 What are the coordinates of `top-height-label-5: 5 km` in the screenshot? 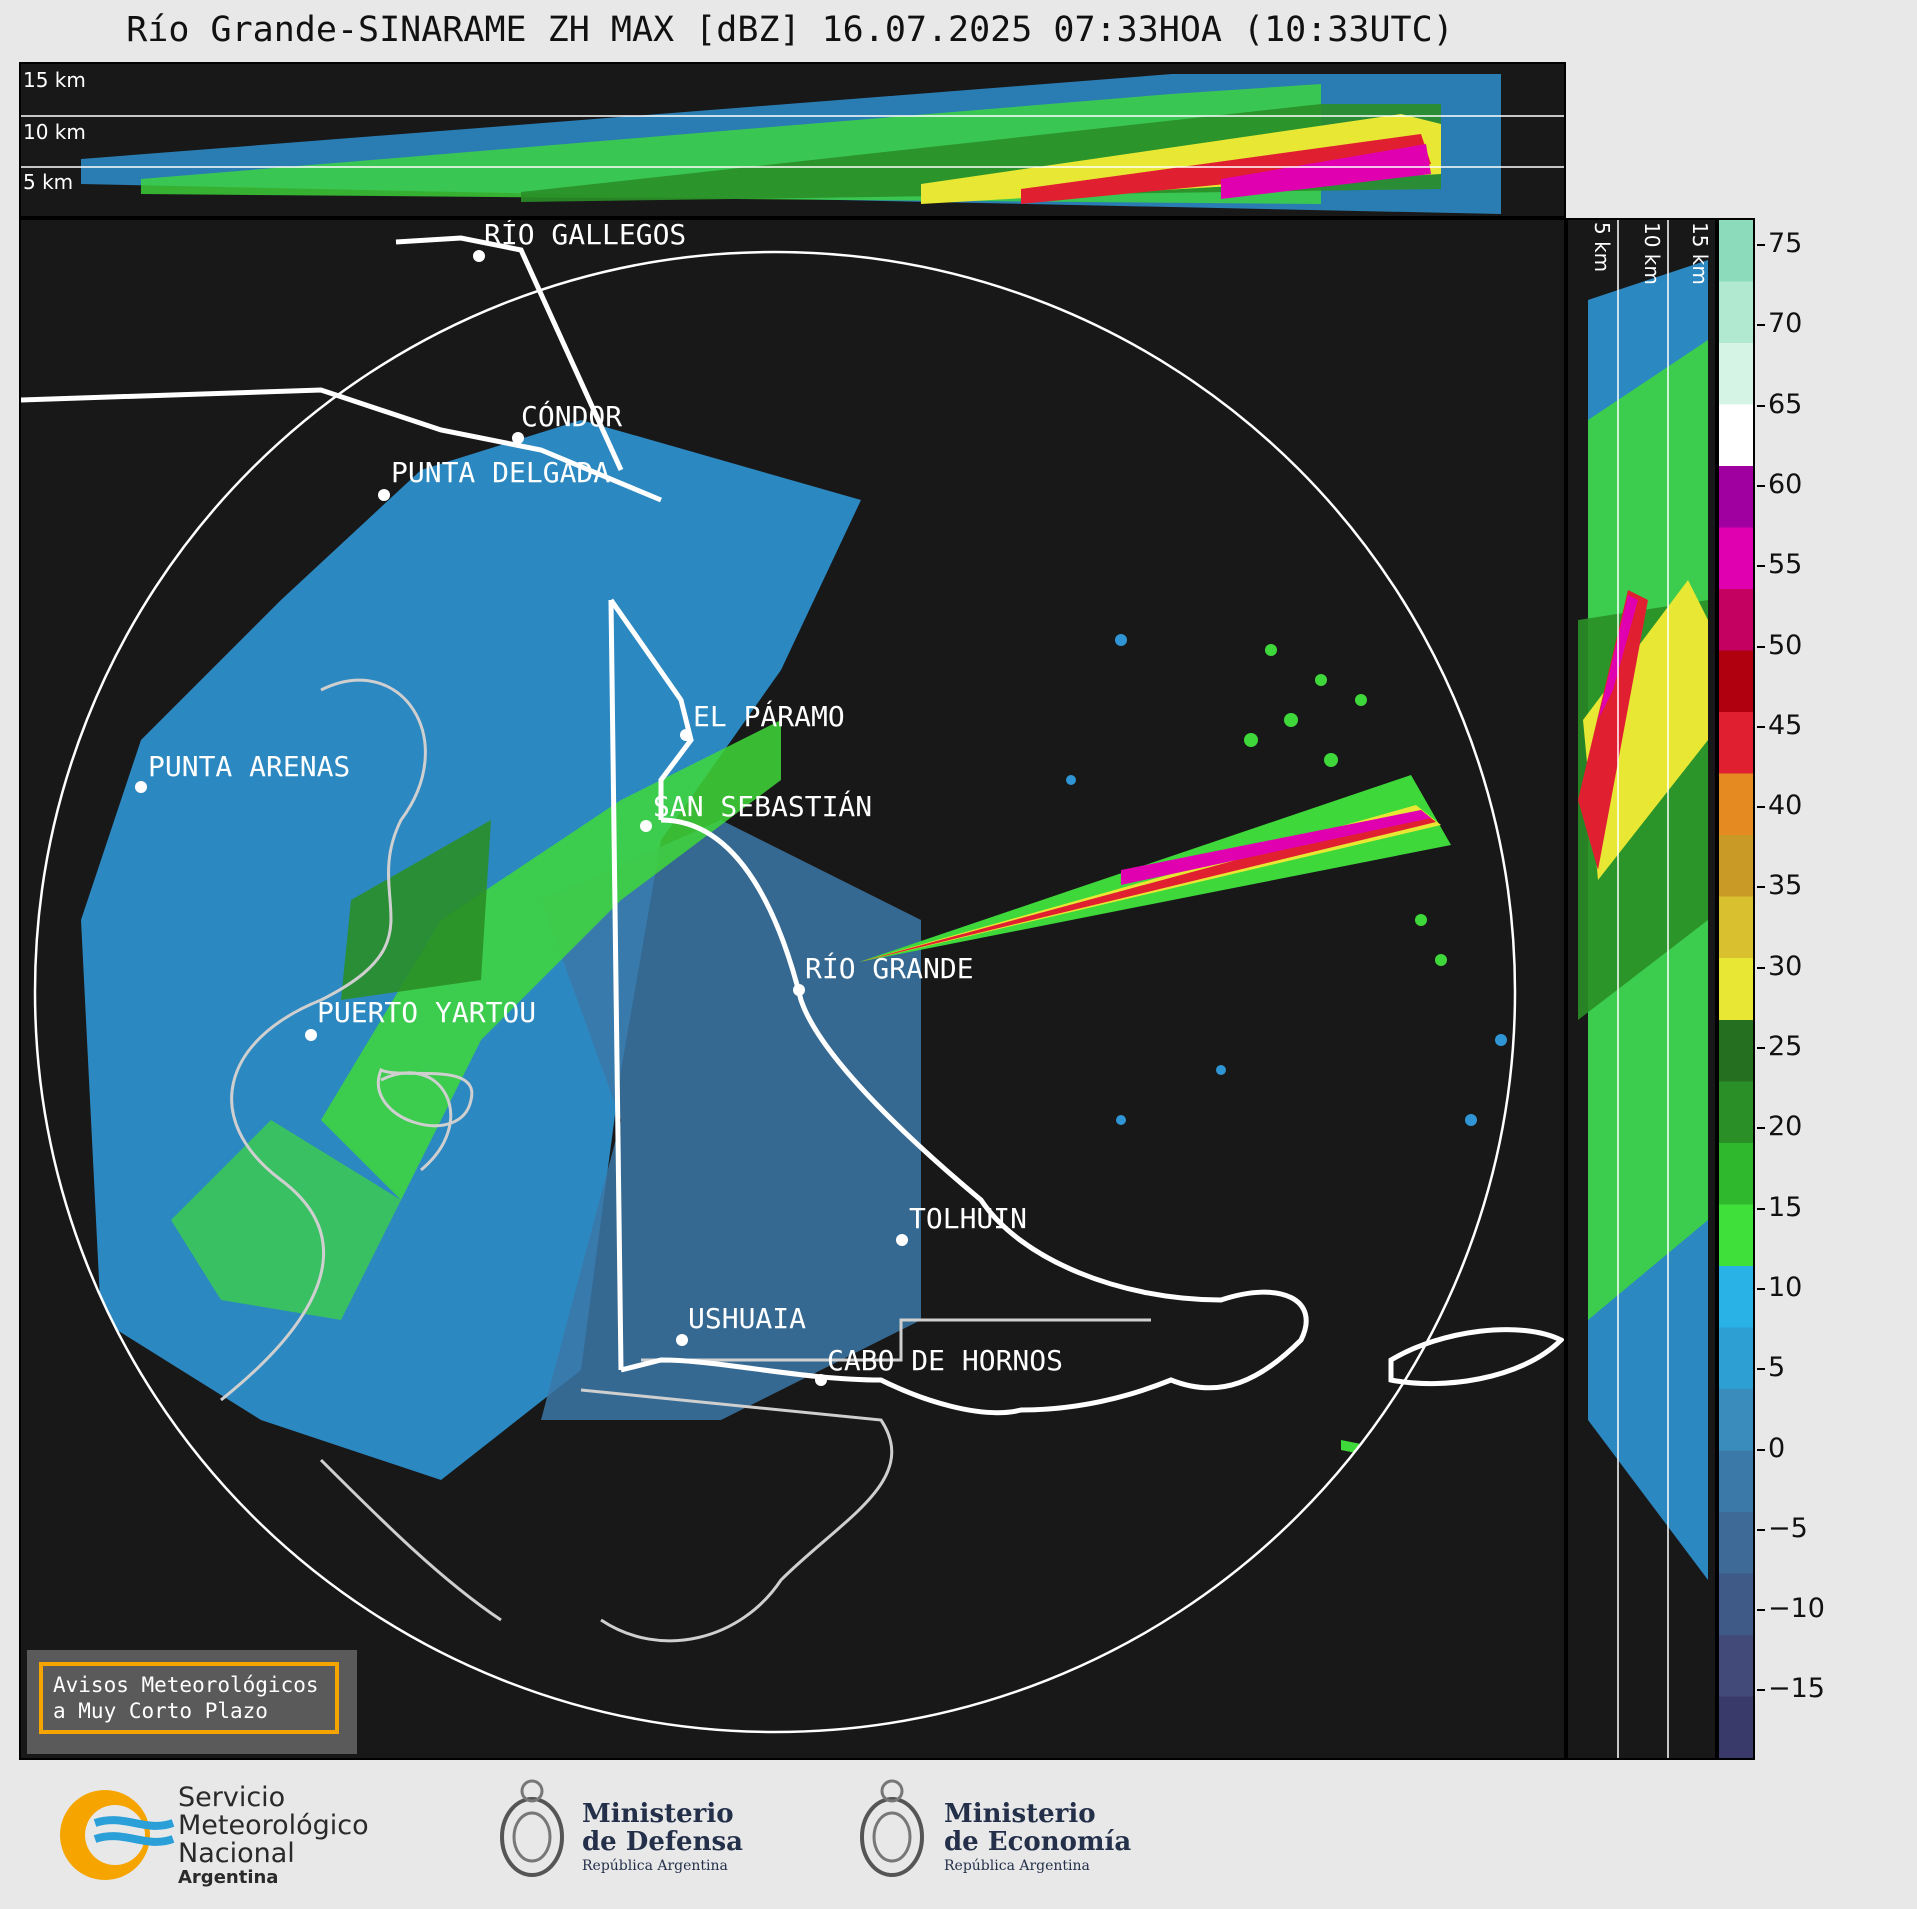 It's located at (48, 182).